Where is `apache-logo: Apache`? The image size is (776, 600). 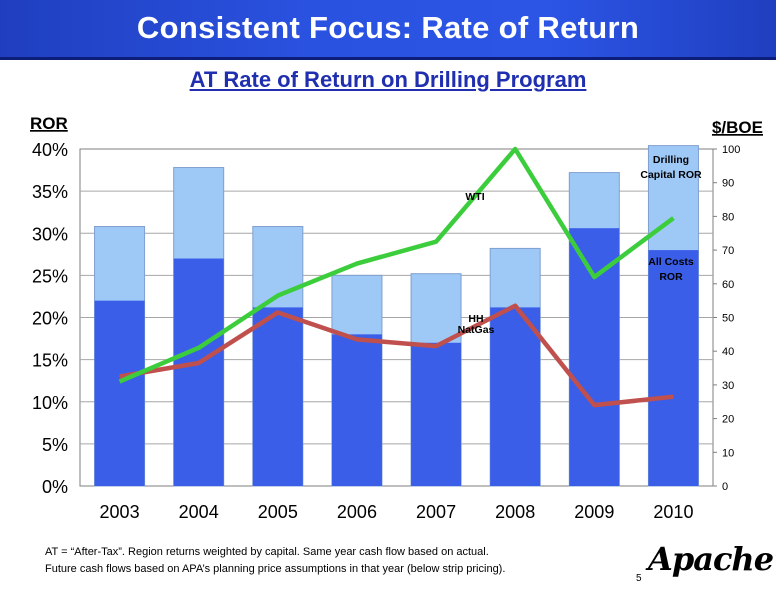
apache-logo: Apache is located at coordinates (711, 559).